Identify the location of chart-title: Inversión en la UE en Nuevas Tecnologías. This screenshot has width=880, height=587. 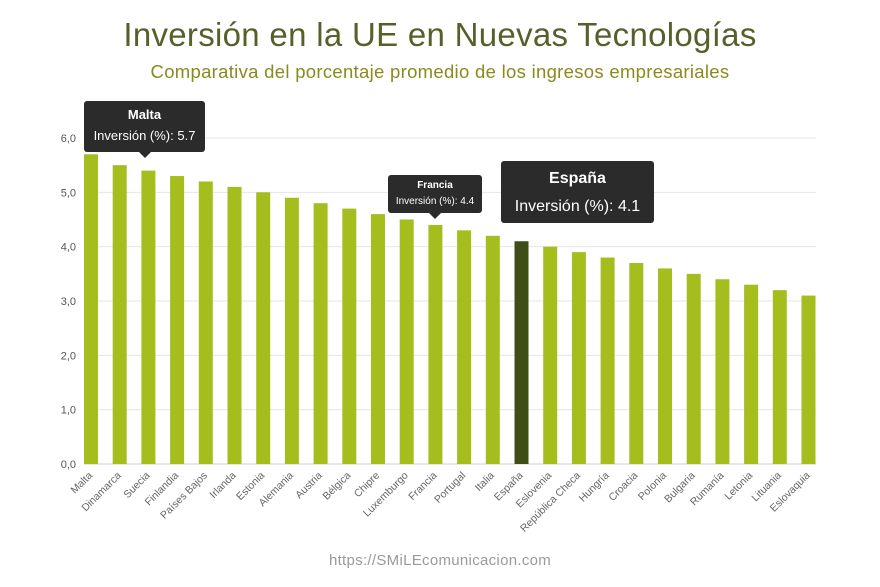
(440, 34).